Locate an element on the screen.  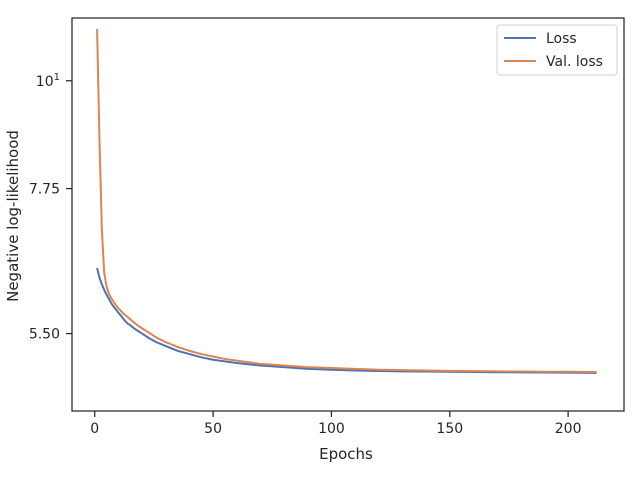
legend-label-loss: Loss is located at coordinates (561, 39).